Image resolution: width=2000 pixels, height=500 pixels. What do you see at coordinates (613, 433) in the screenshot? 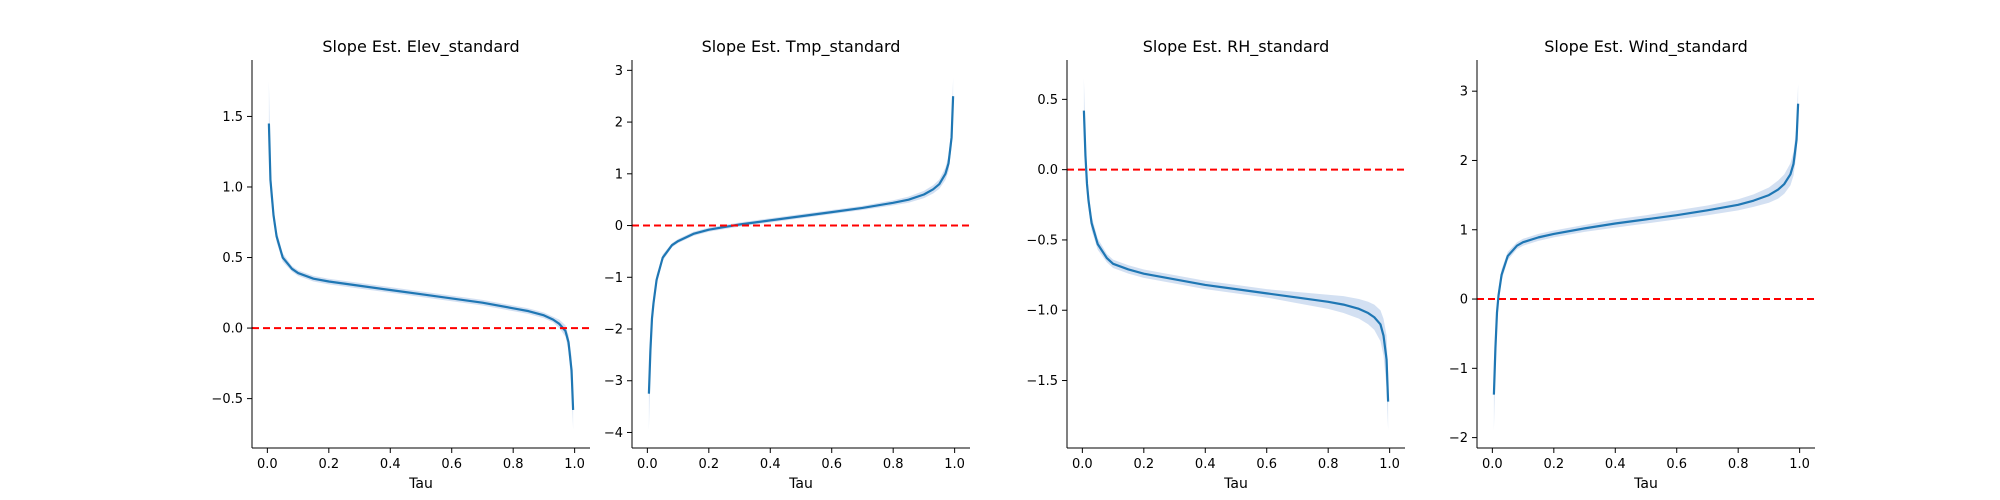
I see `y-tick-label: −4` at bounding box center [613, 433].